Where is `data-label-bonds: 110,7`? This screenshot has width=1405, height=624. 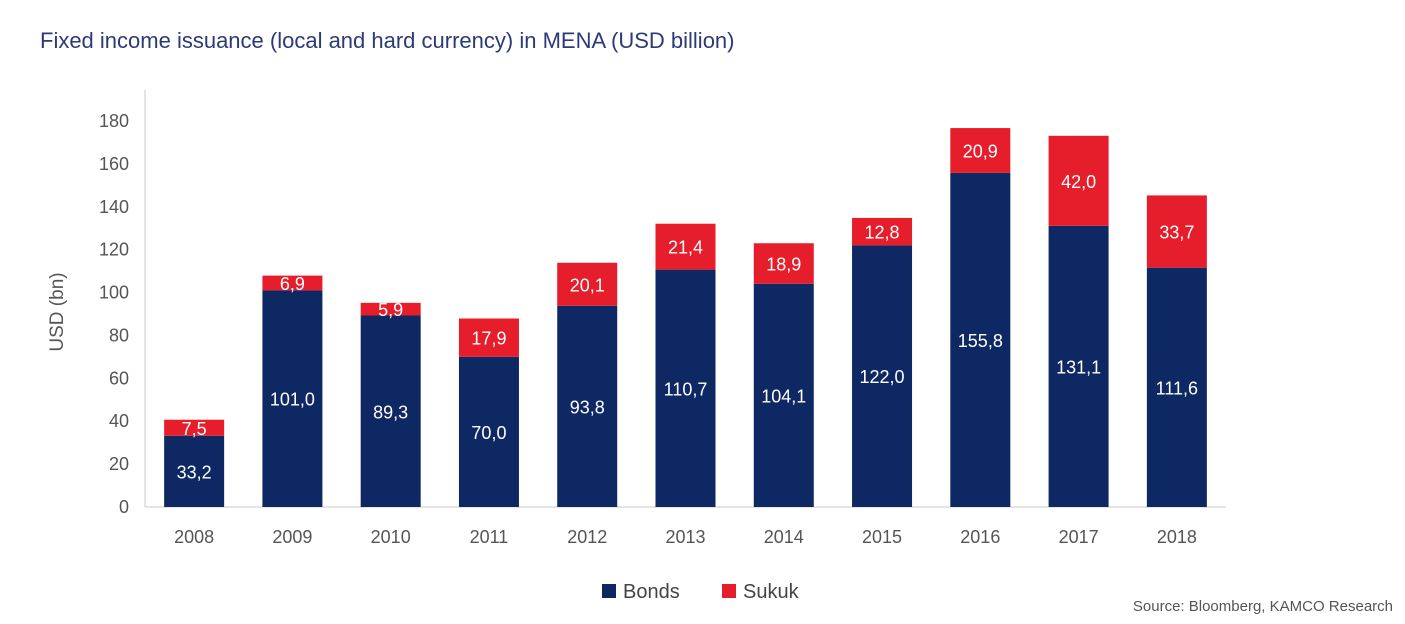
data-label-bonds: 110,7 is located at coordinates (686, 389).